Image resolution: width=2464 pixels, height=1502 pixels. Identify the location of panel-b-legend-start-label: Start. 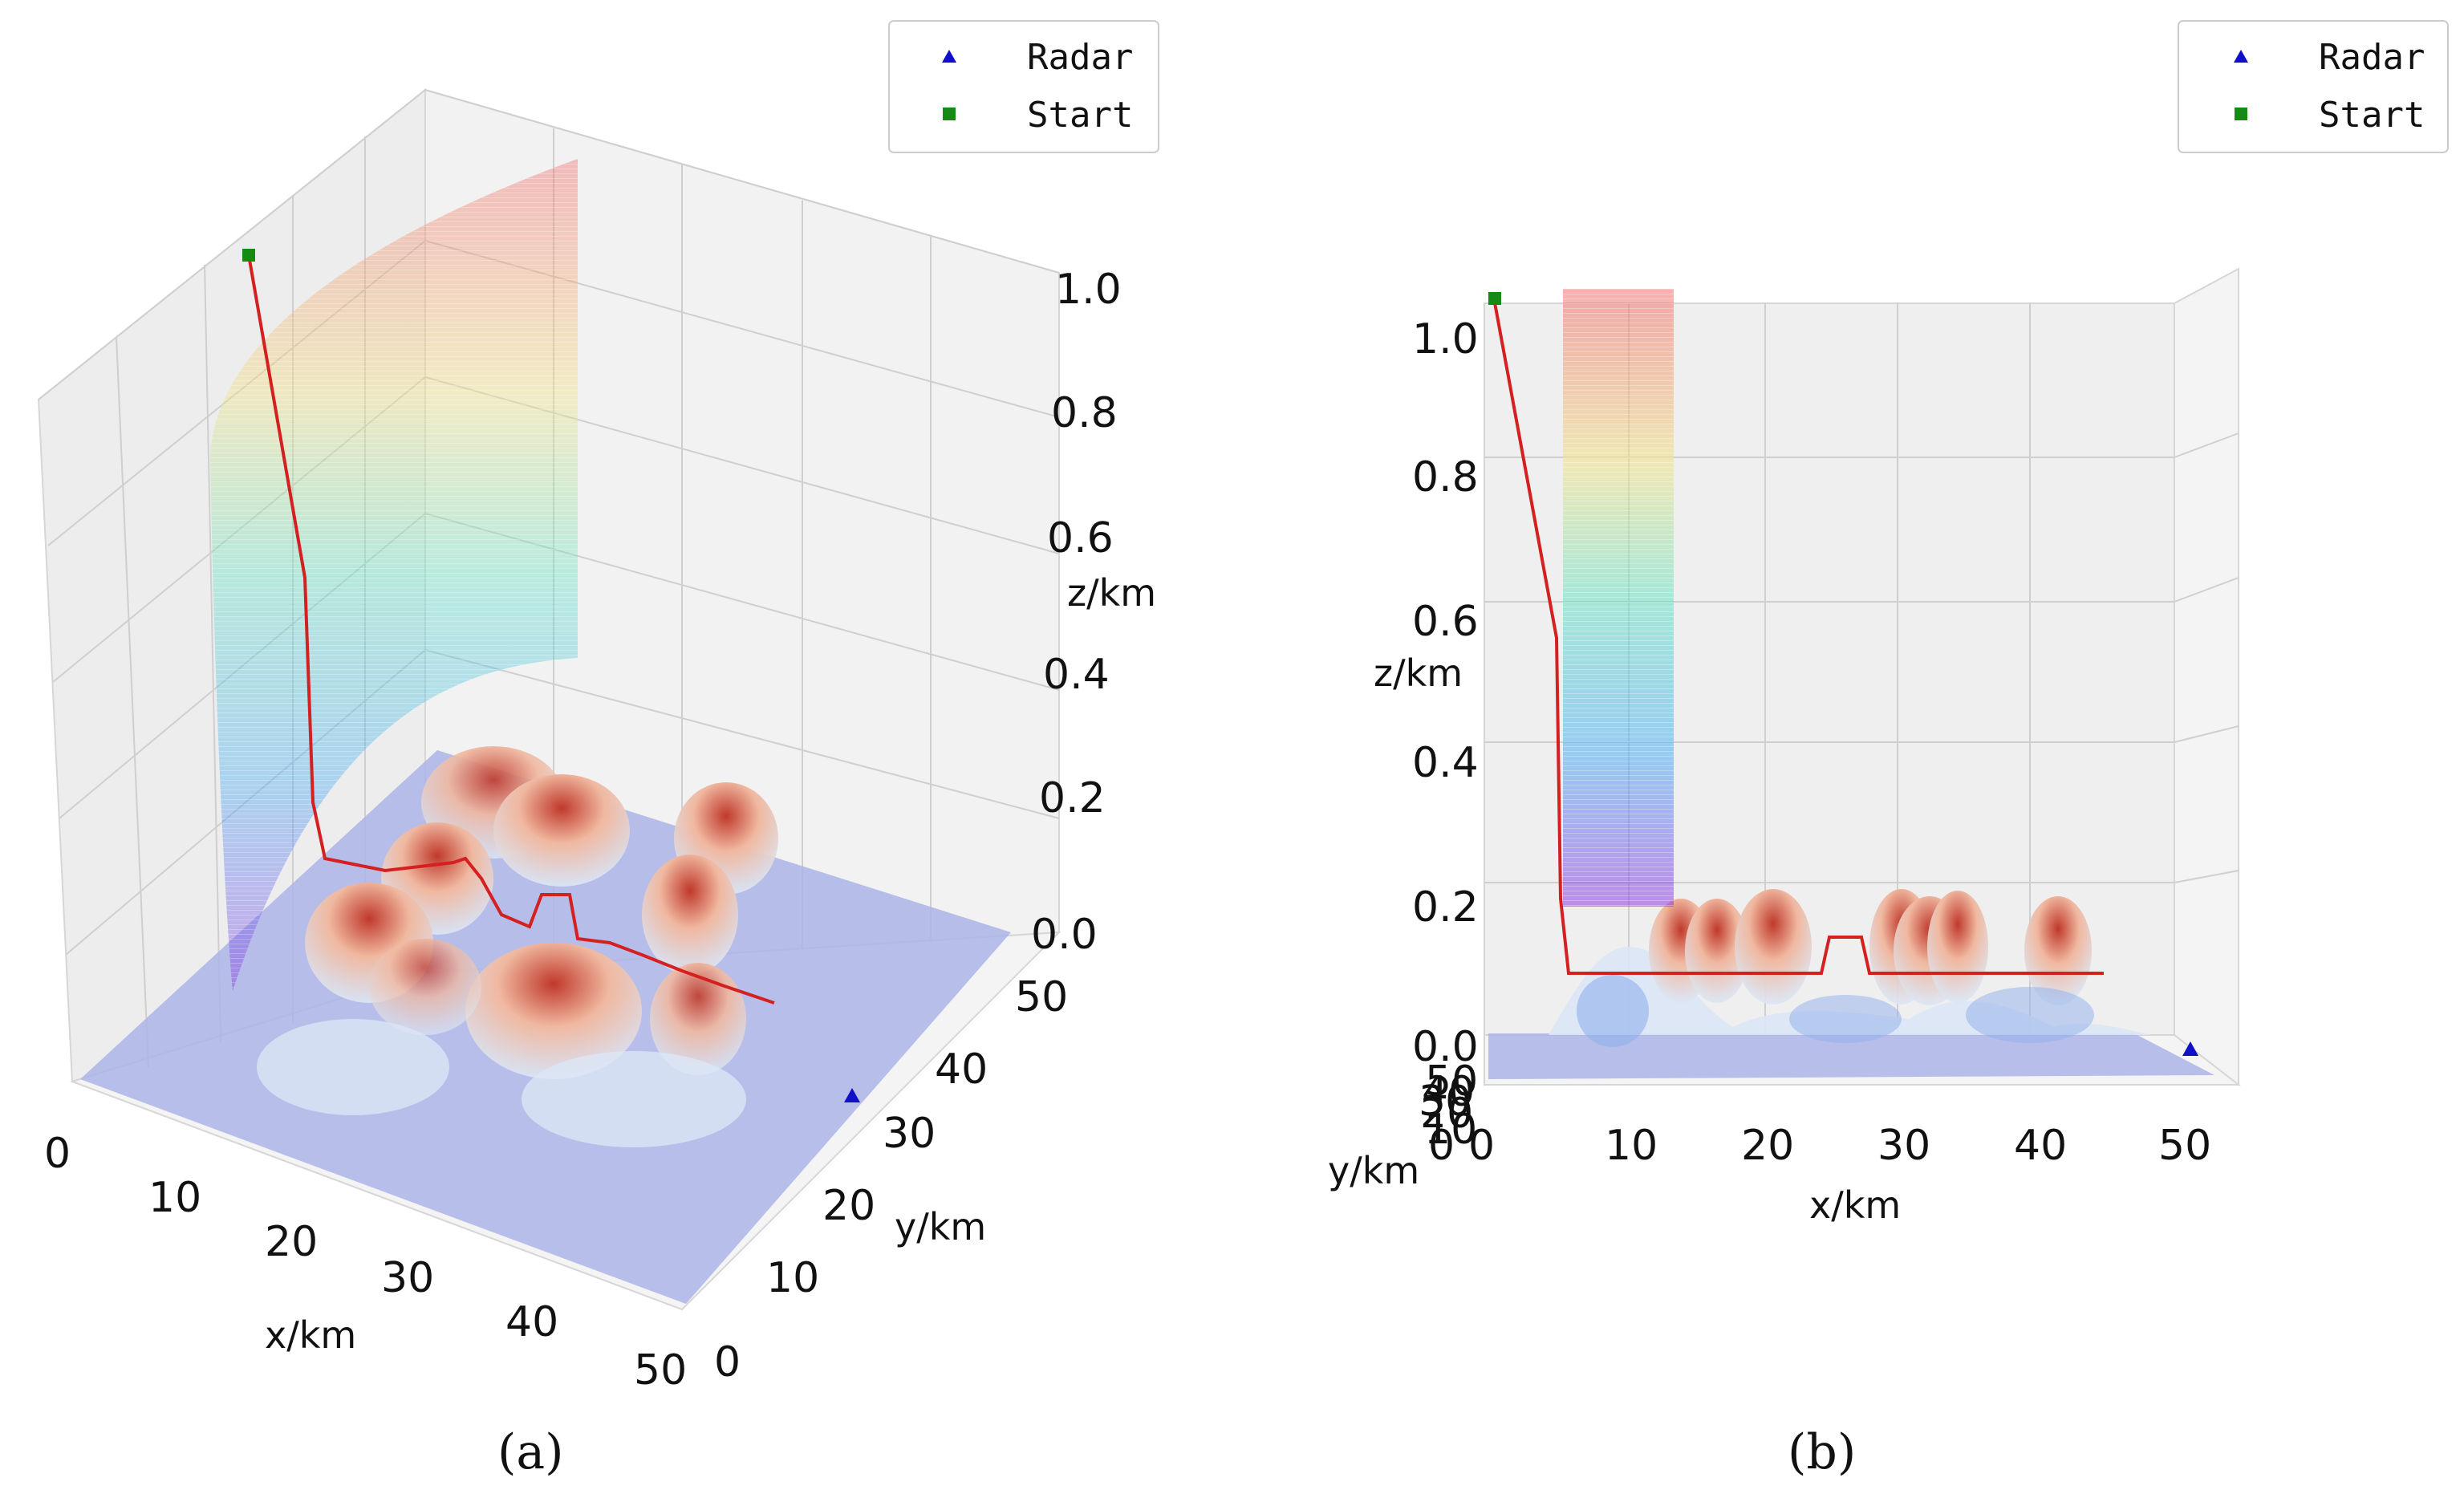
(2372, 116).